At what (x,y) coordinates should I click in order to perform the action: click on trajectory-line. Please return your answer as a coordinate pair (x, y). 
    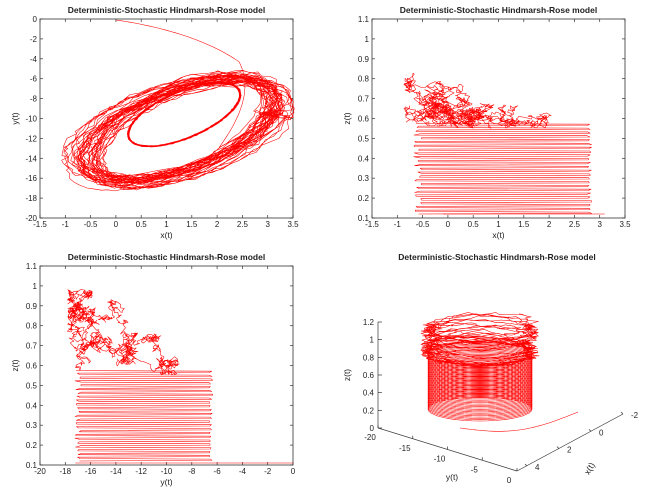
    Looking at the image, I should click on (178, 105).